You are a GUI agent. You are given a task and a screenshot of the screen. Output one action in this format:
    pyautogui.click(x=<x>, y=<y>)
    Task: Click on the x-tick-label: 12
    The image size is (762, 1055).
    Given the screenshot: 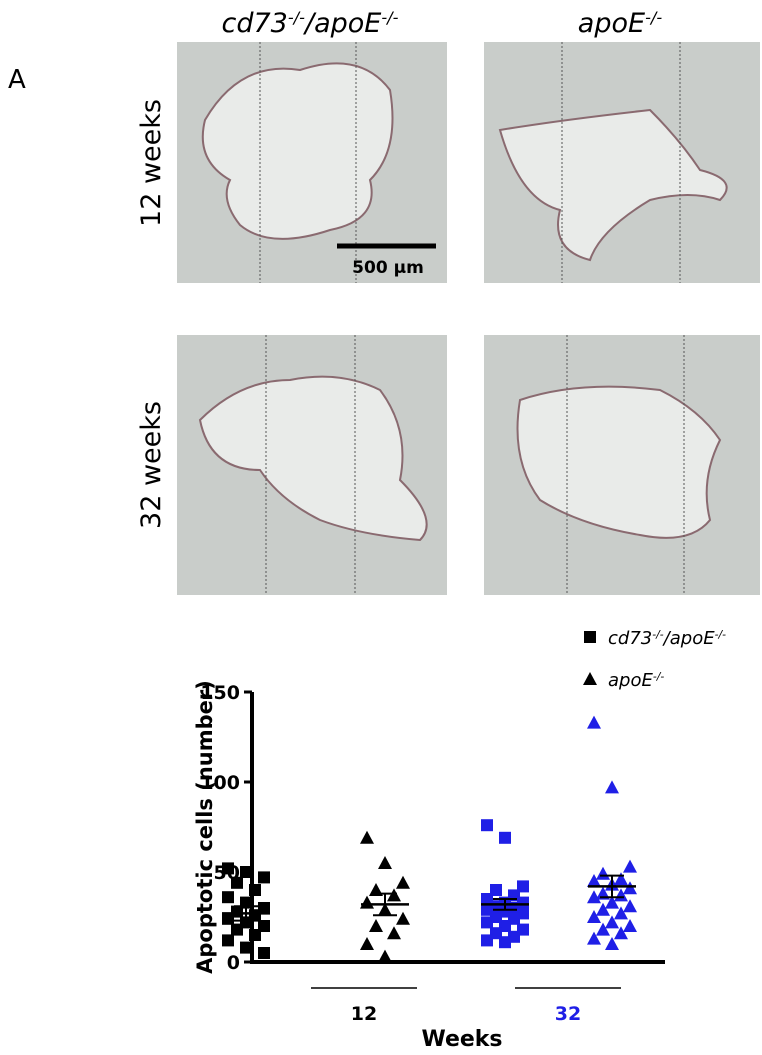 What is the action you would take?
    pyautogui.click(x=364, y=1014)
    